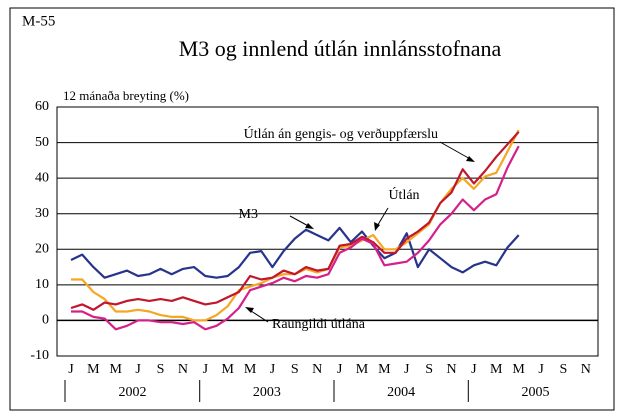 The image size is (624, 419). Describe the element at coordinates (401, 392) in the screenshot. I see `year-label: 2004` at that location.